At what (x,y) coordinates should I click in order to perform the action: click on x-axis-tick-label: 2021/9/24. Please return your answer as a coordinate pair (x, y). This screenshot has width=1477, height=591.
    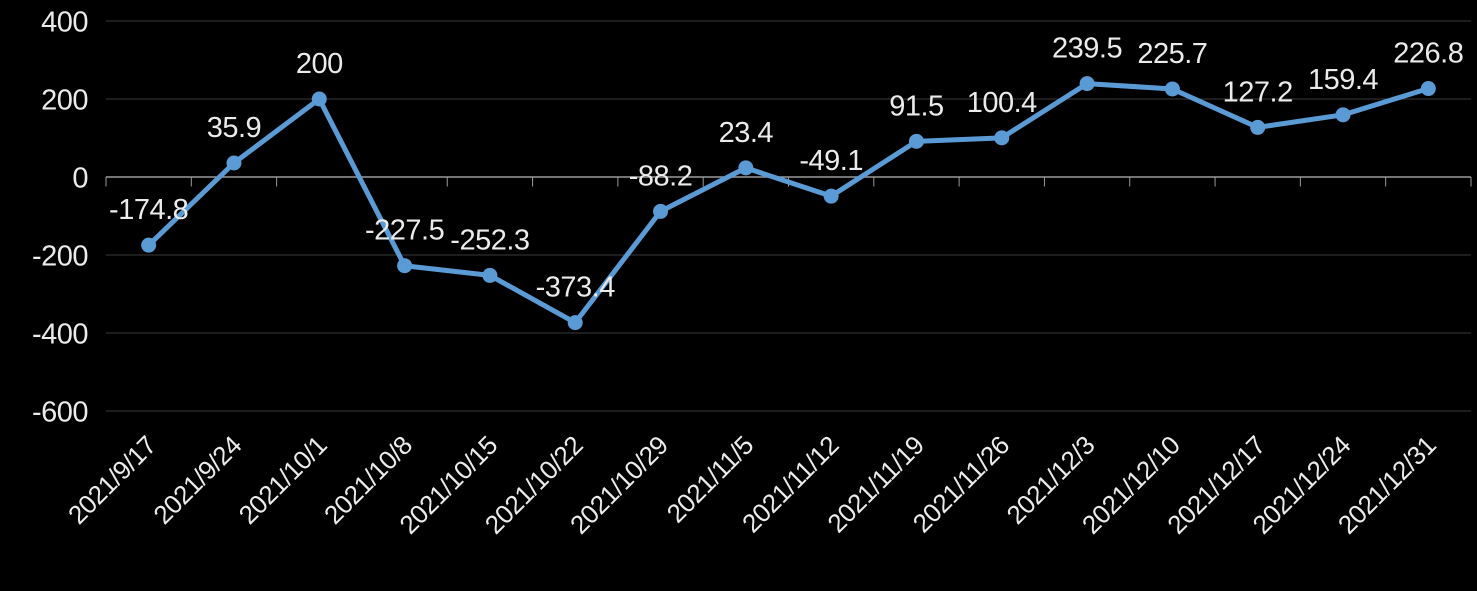
    Looking at the image, I should click on (197, 480).